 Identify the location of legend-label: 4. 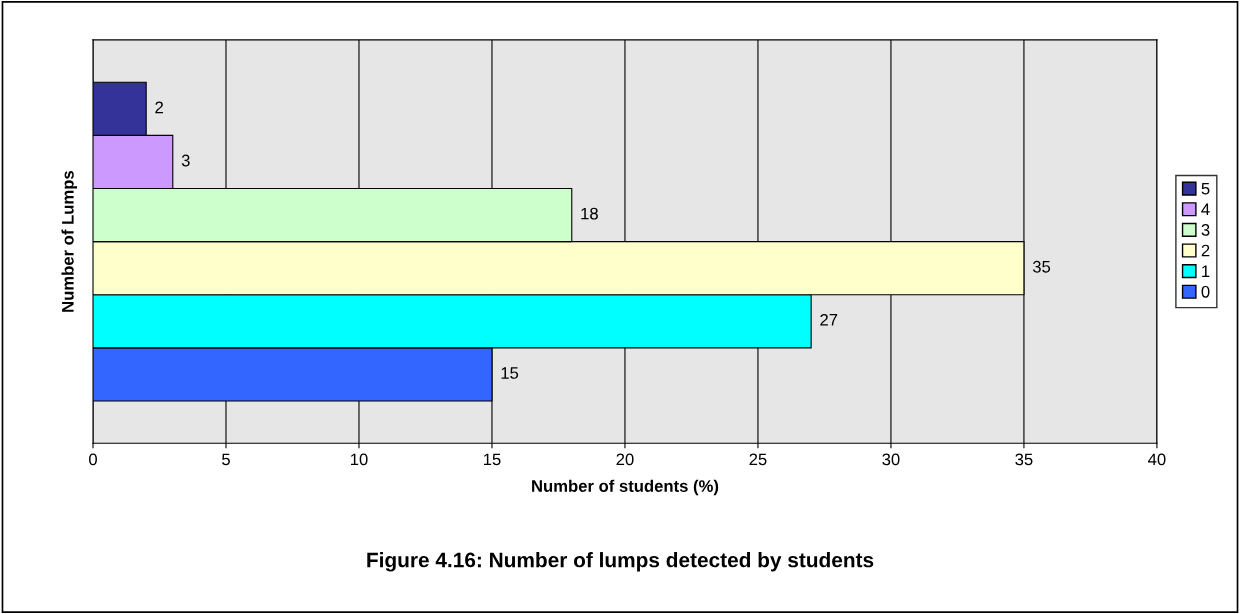
(1205, 209).